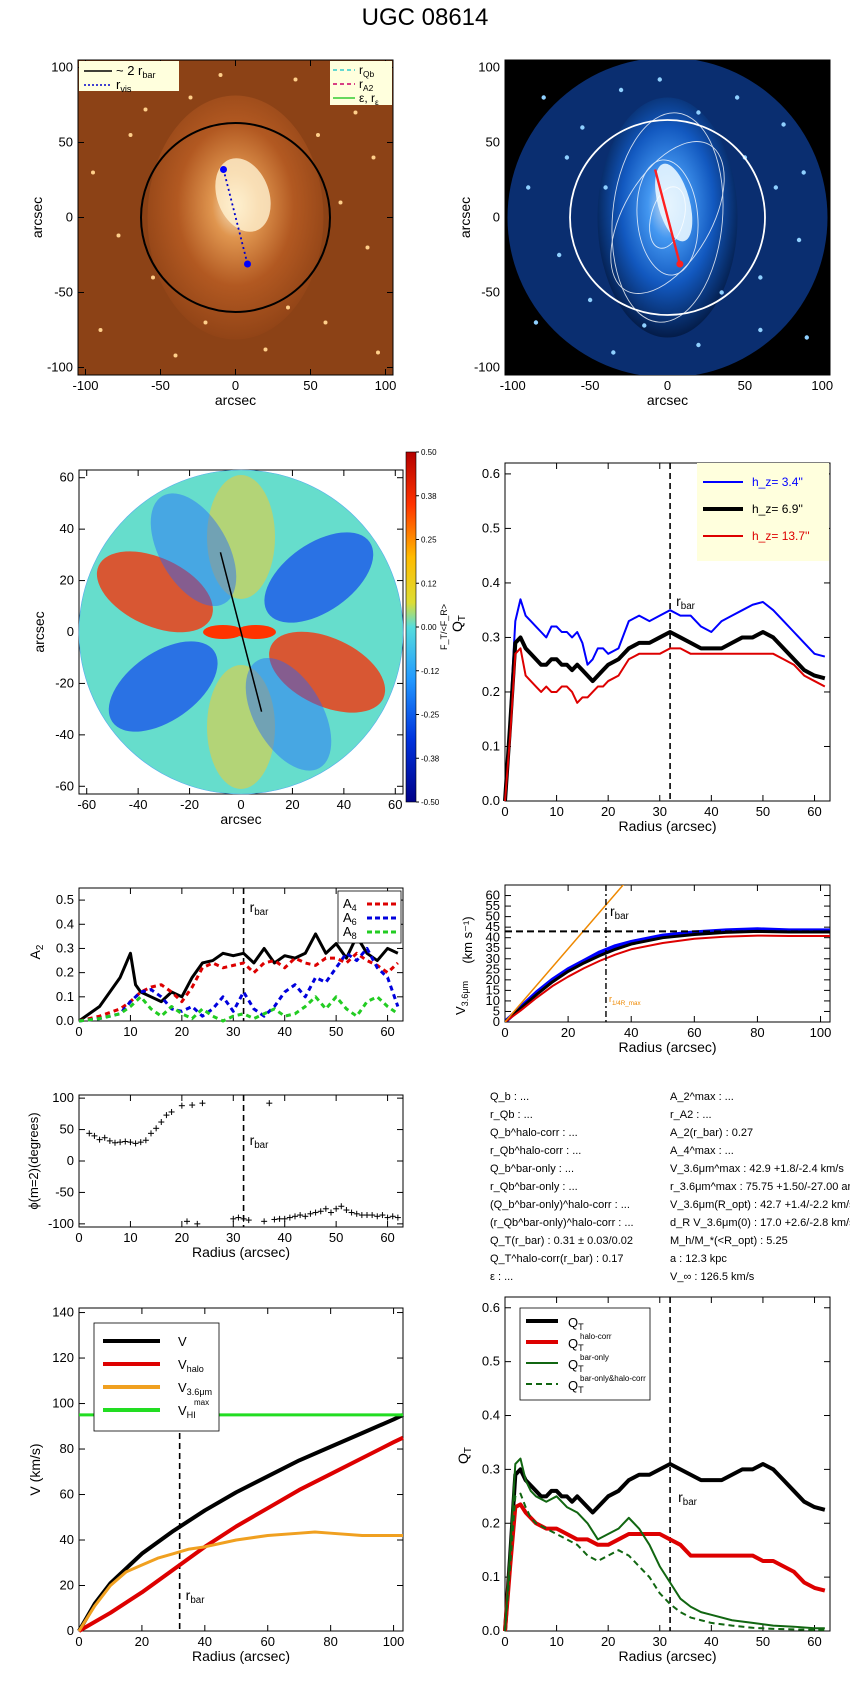 The width and height of the screenshot is (850, 1700). I want to click on y-axis-label: arcsec, so click(37, 217).